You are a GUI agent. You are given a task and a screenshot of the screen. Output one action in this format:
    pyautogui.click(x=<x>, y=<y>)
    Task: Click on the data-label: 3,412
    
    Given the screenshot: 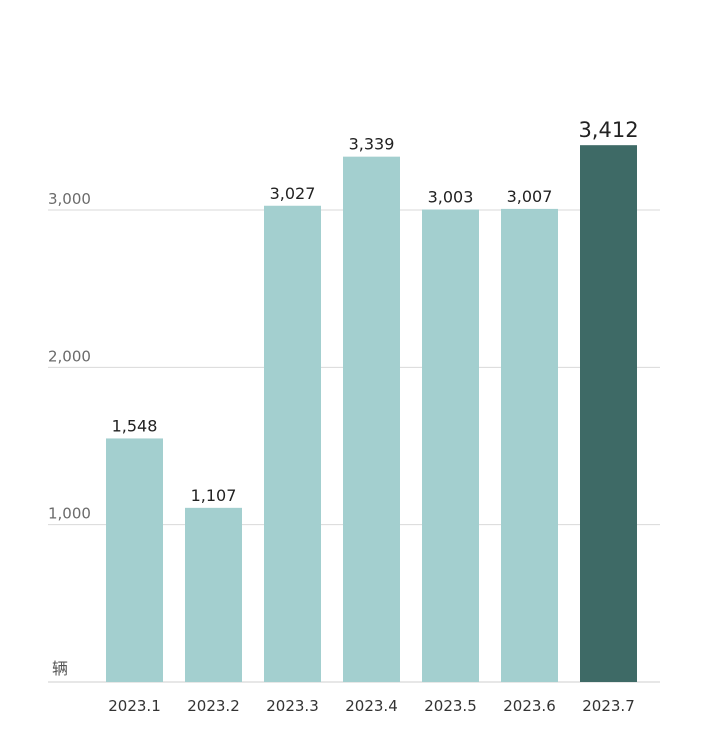 What is the action you would take?
    pyautogui.click(x=608, y=130)
    